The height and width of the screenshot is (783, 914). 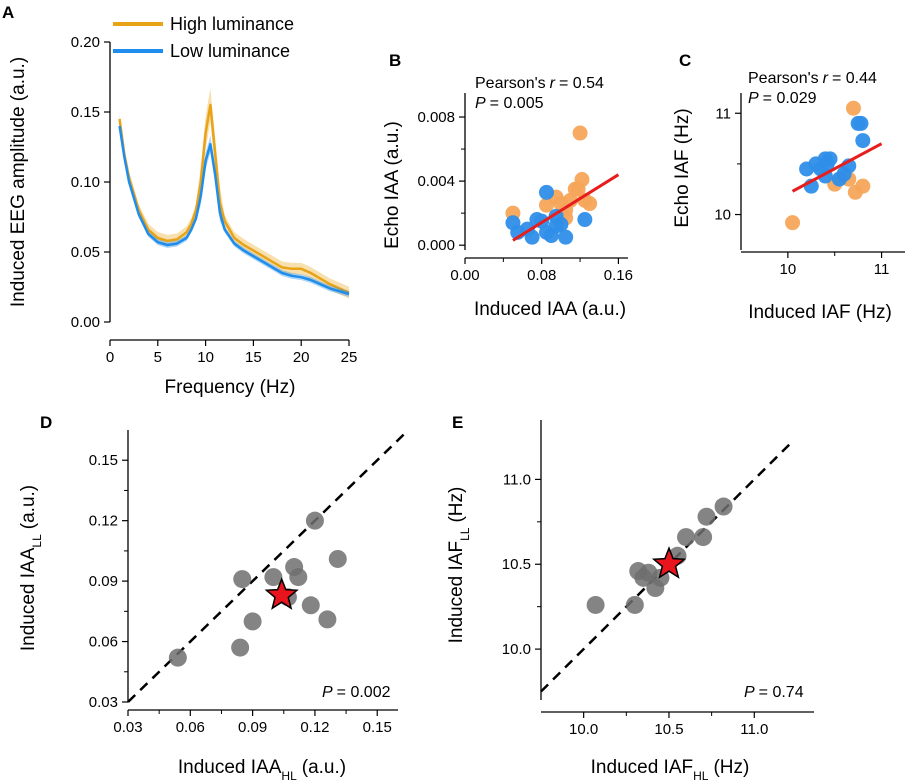 I want to click on x-axis-title-d-tail: (a.u.), so click(x=324, y=767).